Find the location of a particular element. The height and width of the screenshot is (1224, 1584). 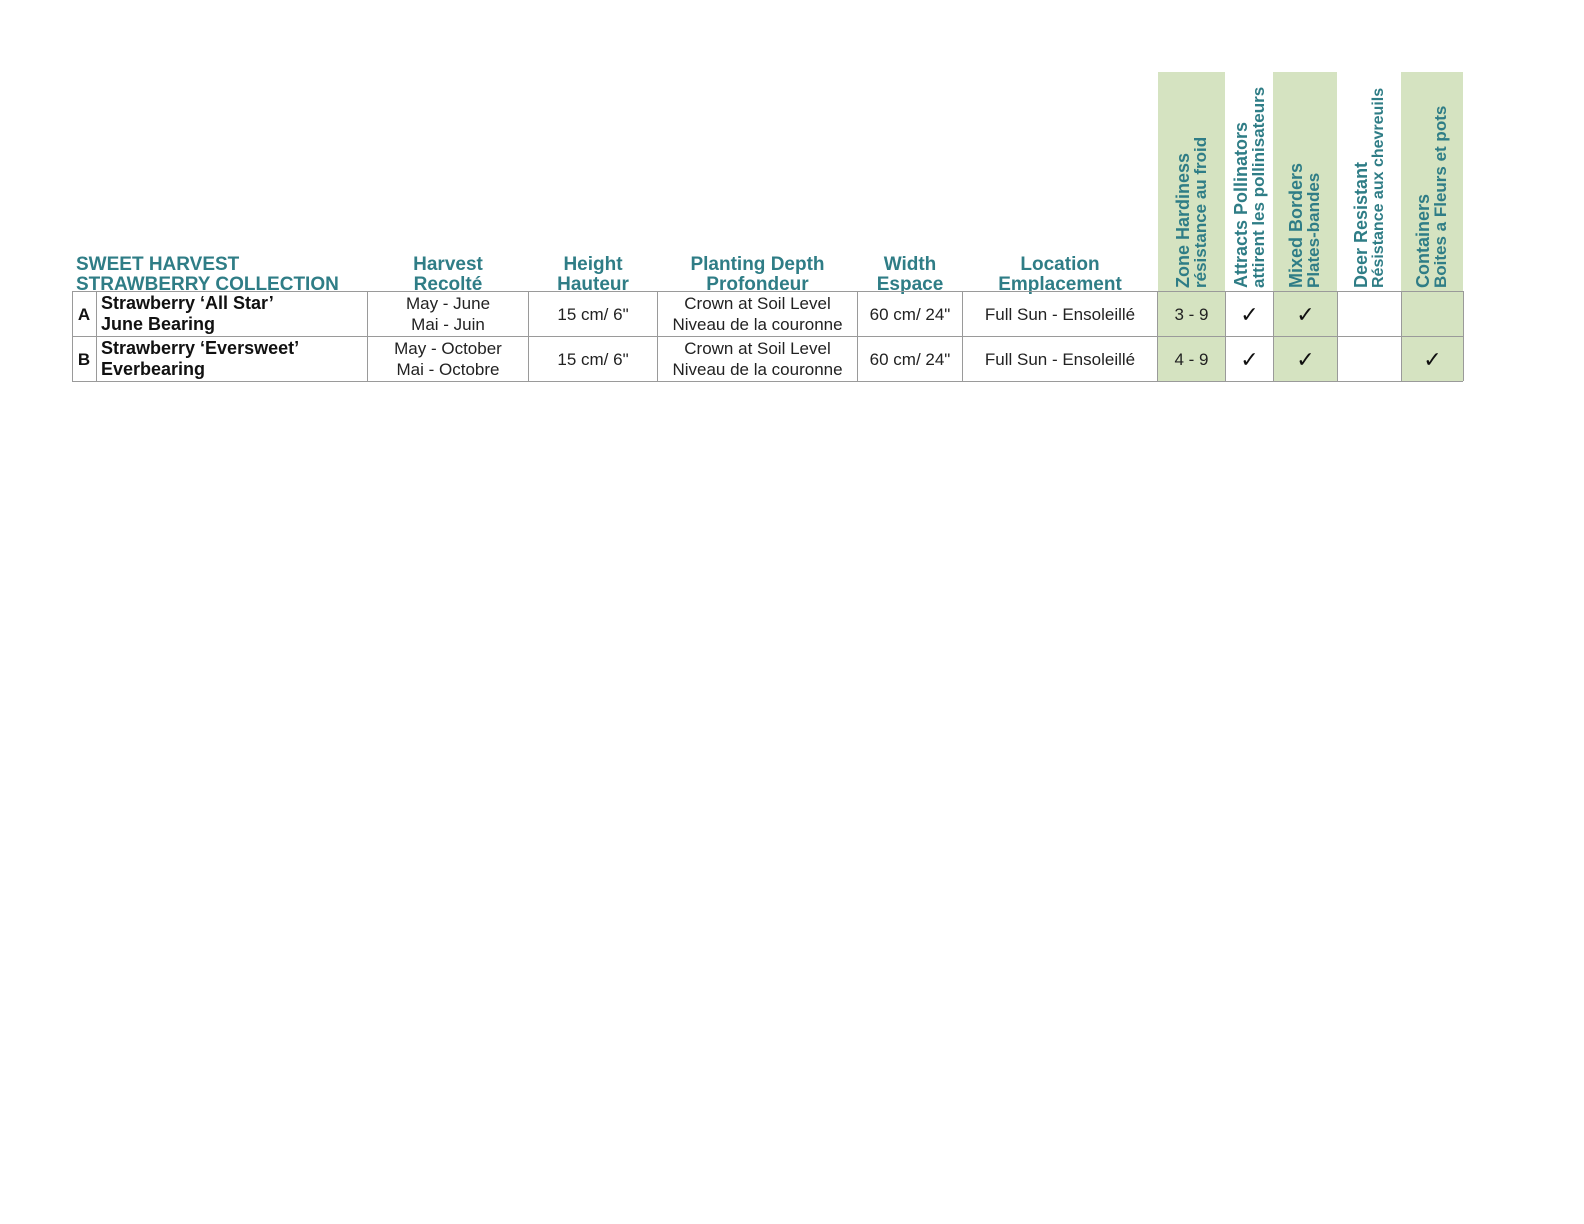

header-harvest-en: Harvest is located at coordinates (448, 264).